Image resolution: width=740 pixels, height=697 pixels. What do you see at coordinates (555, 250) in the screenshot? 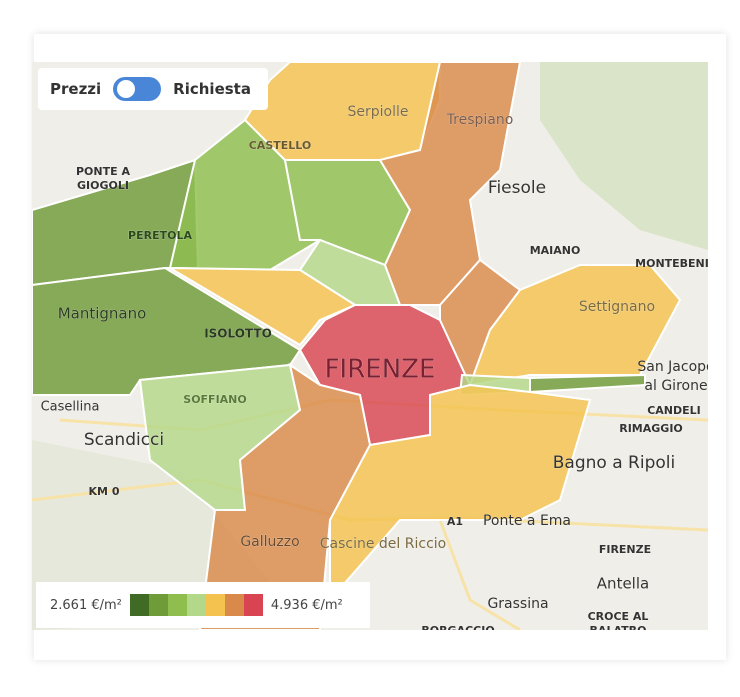
I see `place-label: MAIANO` at bounding box center [555, 250].